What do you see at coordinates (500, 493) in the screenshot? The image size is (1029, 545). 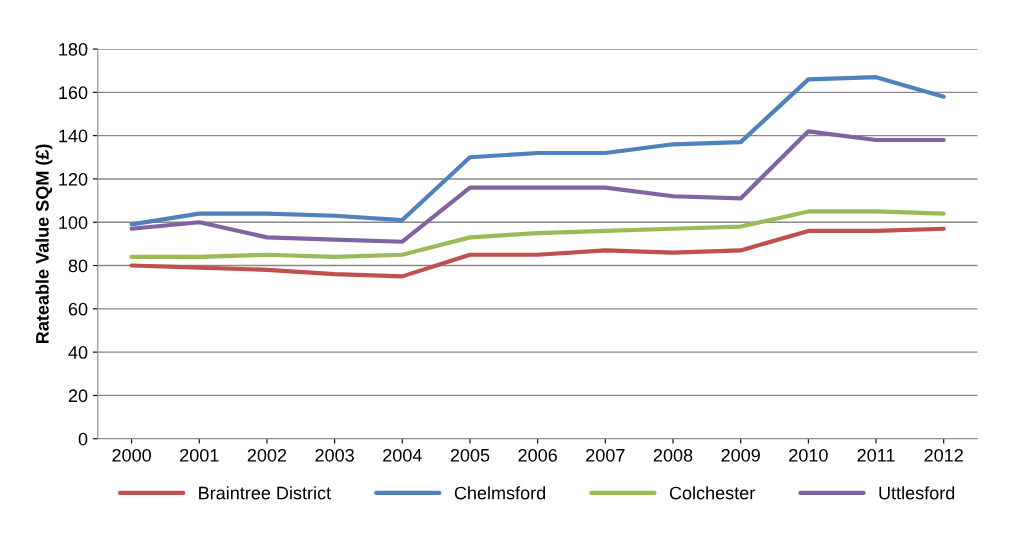 I see `legend-label: Chelmsford` at bounding box center [500, 493].